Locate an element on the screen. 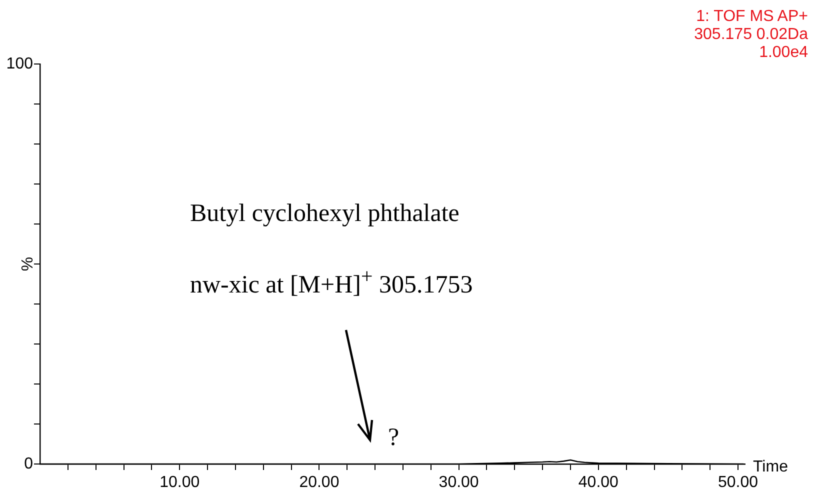 The image size is (814, 501). x-tick-label: 20.00 is located at coordinates (319, 483).